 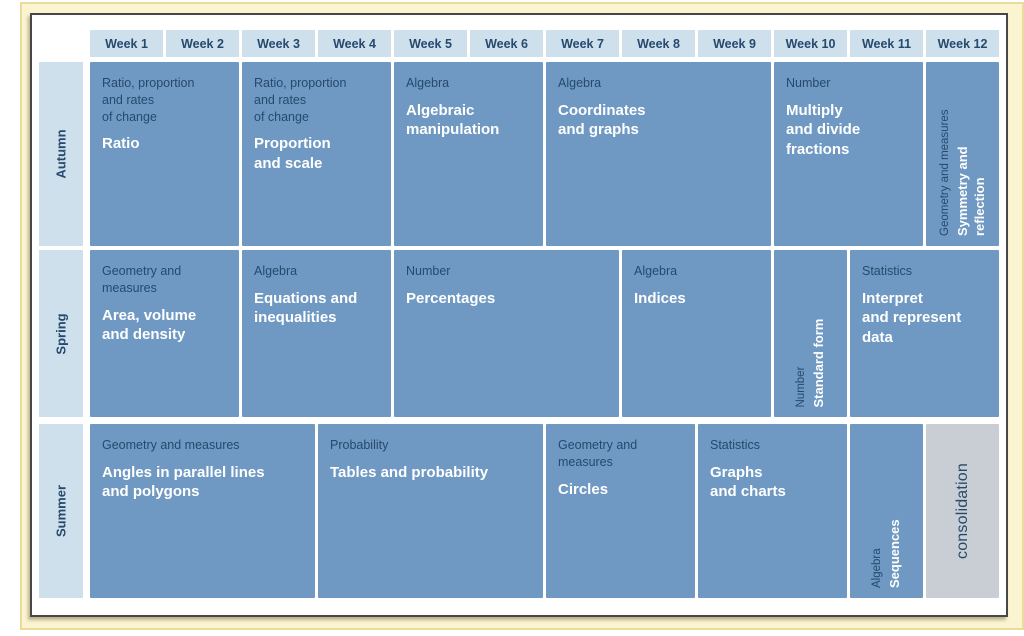 What do you see at coordinates (183, 482) in the screenshot?
I see `topic-title: Angles in parallel lines and polygons` at bounding box center [183, 482].